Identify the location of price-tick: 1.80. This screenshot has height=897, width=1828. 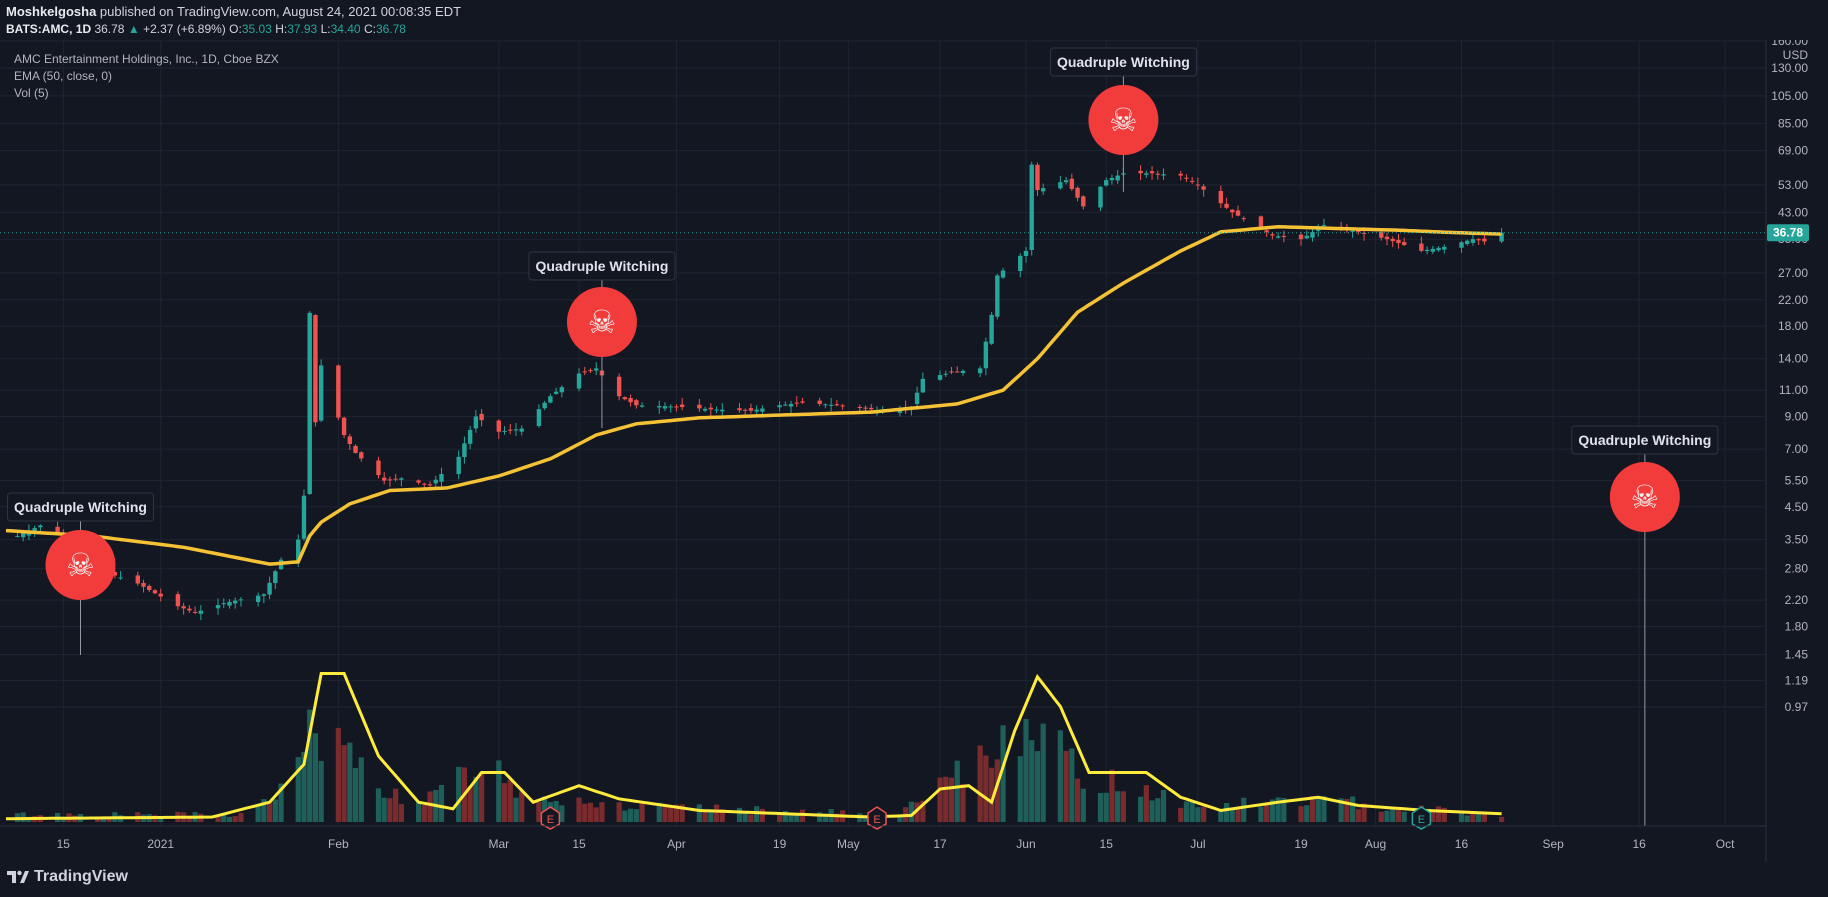
(1797, 626).